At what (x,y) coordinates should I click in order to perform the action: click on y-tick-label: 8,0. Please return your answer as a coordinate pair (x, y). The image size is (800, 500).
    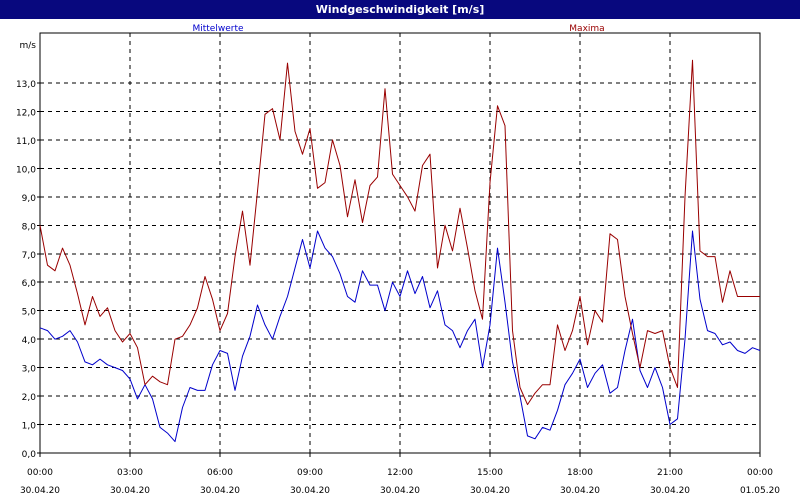
    Looking at the image, I should click on (29, 227).